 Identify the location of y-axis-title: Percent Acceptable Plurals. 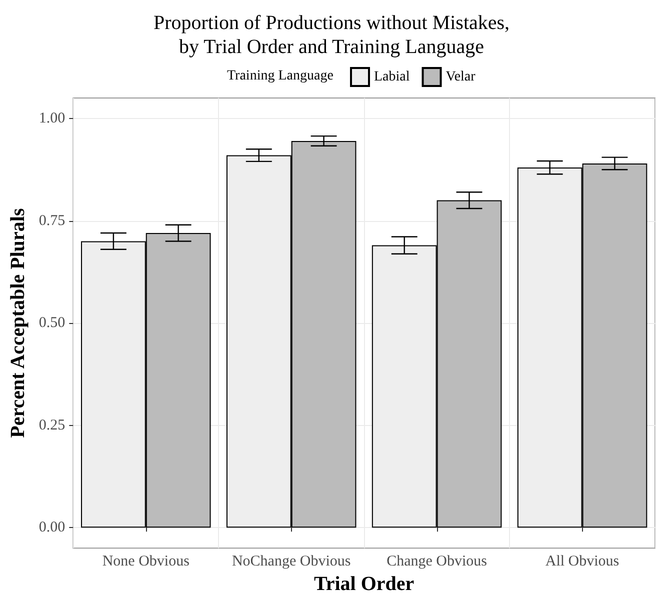
(18, 323).